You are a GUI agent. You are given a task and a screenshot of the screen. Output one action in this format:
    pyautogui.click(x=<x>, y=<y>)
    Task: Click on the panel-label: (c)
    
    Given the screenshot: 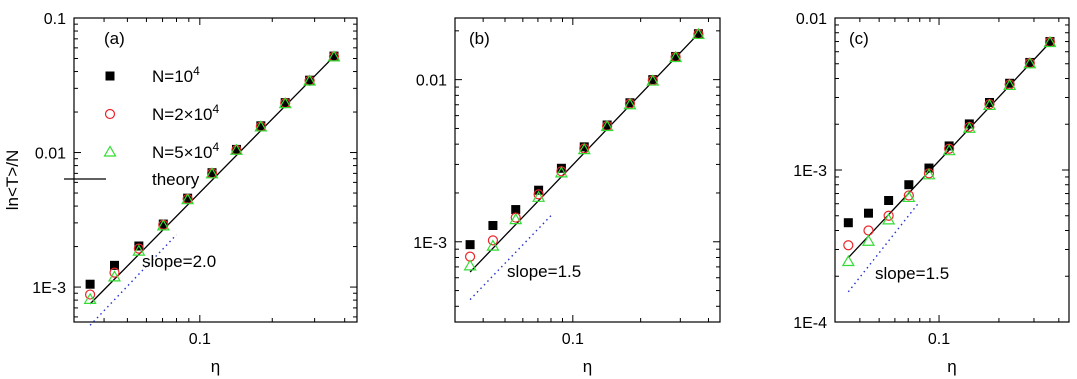 What is the action you would take?
    pyautogui.click(x=859, y=38)
    